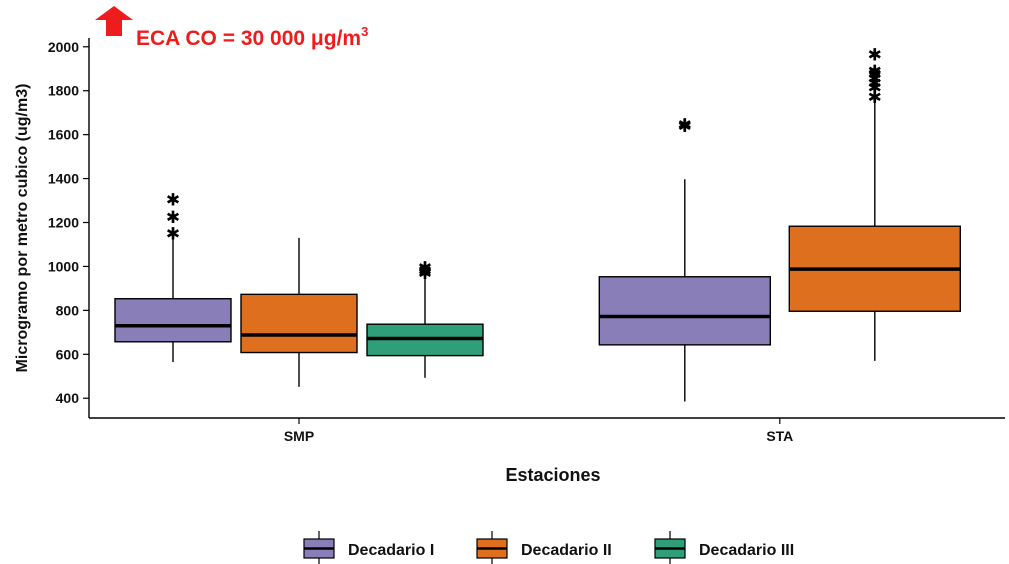 This screenshot has width=1009, height=564. What do you see at coordinates (63, 91) in the screenshot?
I see `y-tick-label: 1800` at bounding box center [63, 91].